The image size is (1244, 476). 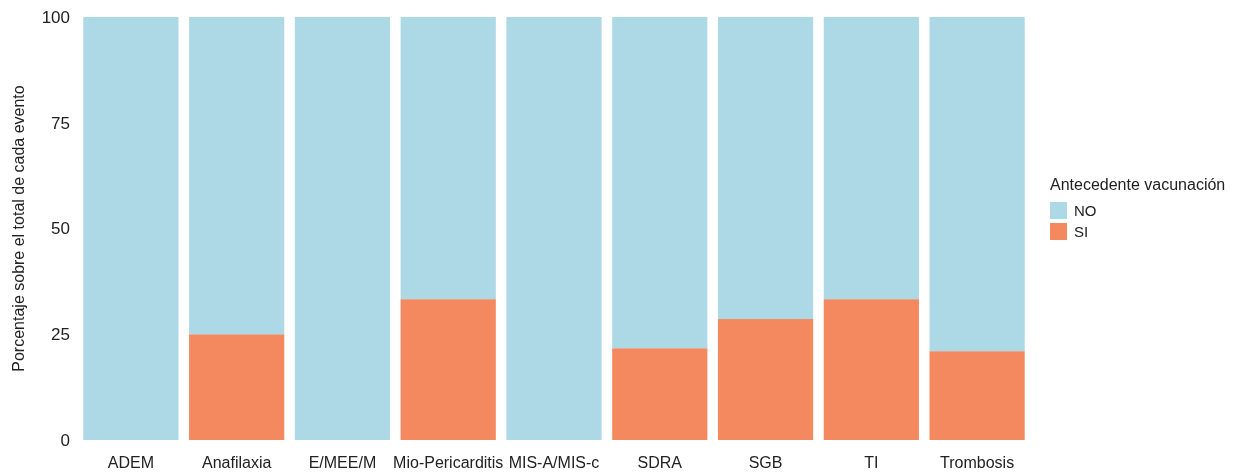 I want to click on x-tick-label: Anafilaxia, so click(x=236, y=462).